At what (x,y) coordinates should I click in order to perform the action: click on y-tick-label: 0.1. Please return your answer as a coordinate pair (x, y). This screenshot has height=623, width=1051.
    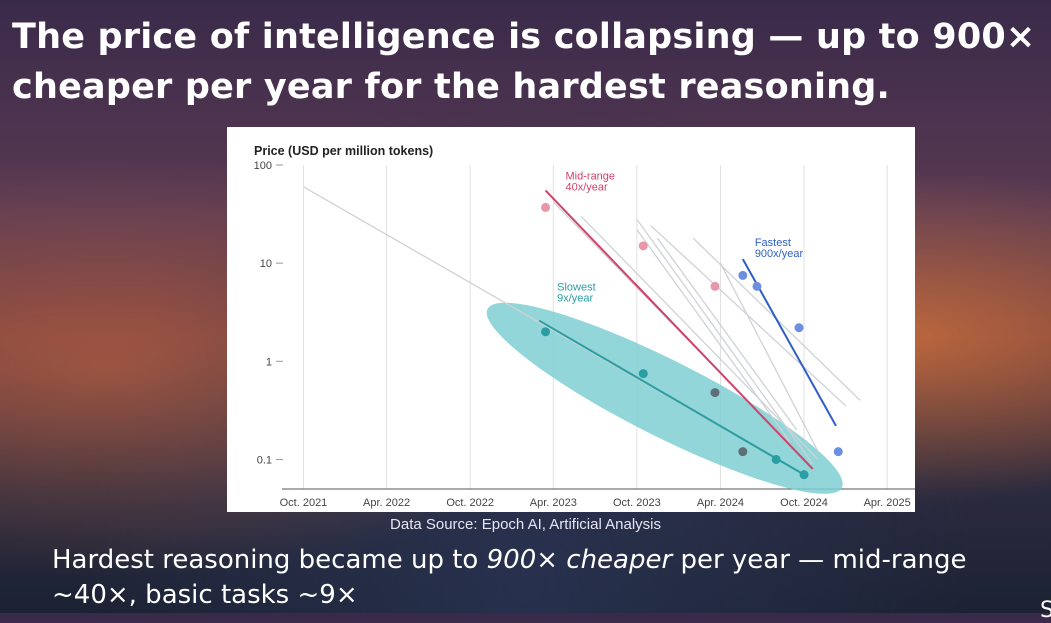
    Looking at the image, I should click on (264, 460).